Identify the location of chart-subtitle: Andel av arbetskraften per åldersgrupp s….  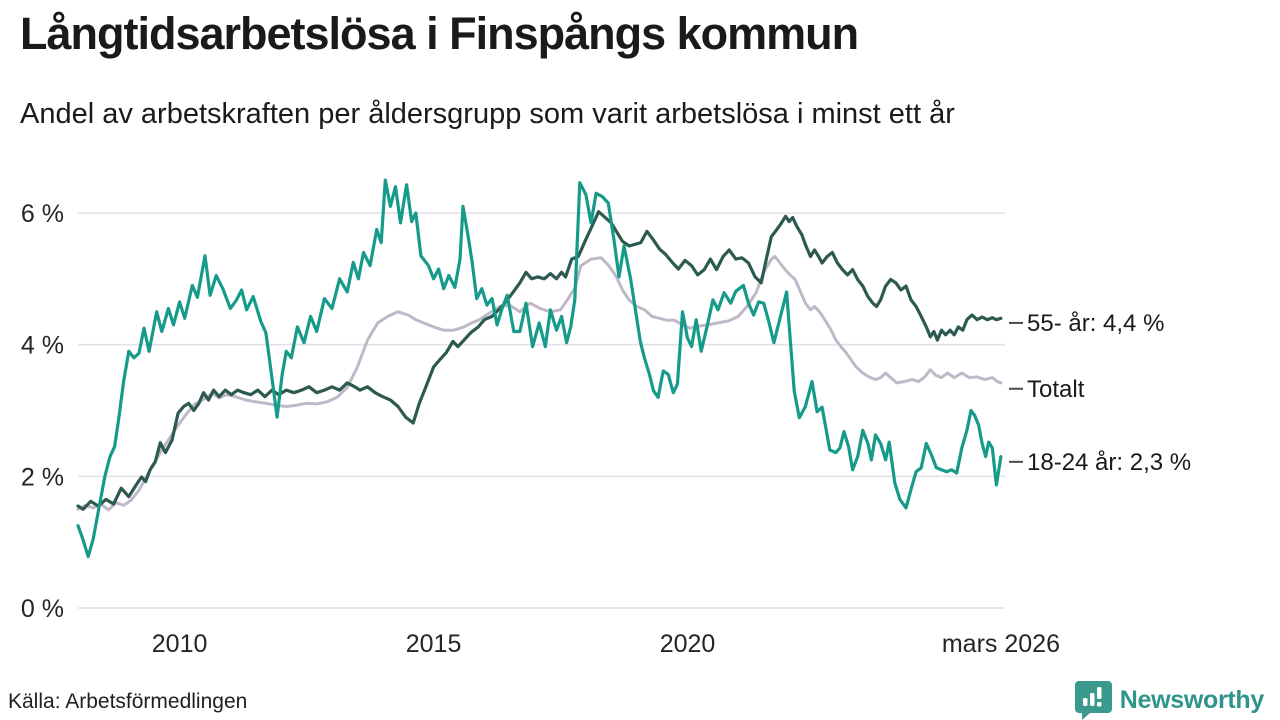
(487, 114).